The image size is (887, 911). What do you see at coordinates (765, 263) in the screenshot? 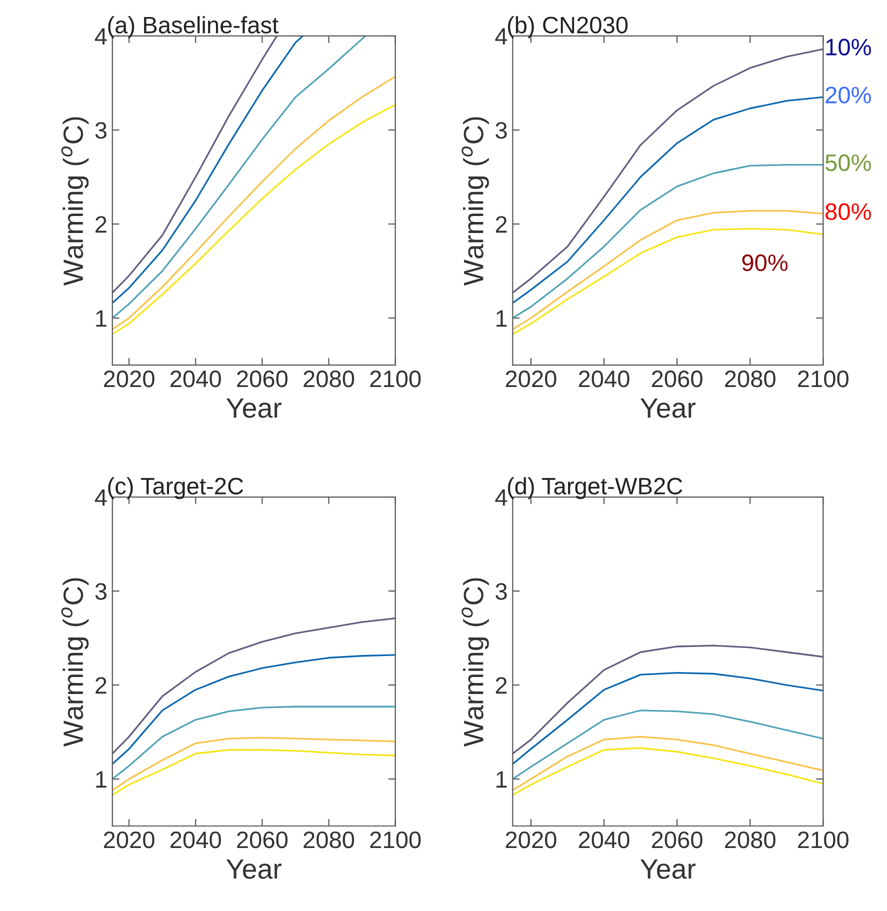
I see `series-label: 90%` at bounding box center [765, 263].